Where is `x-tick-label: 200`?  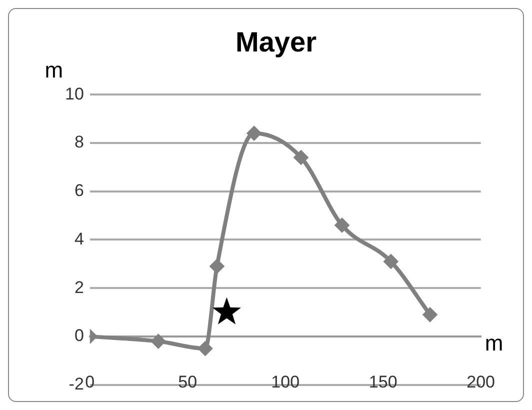
x-tick-label: 200 is located at coordinates (481, 382).